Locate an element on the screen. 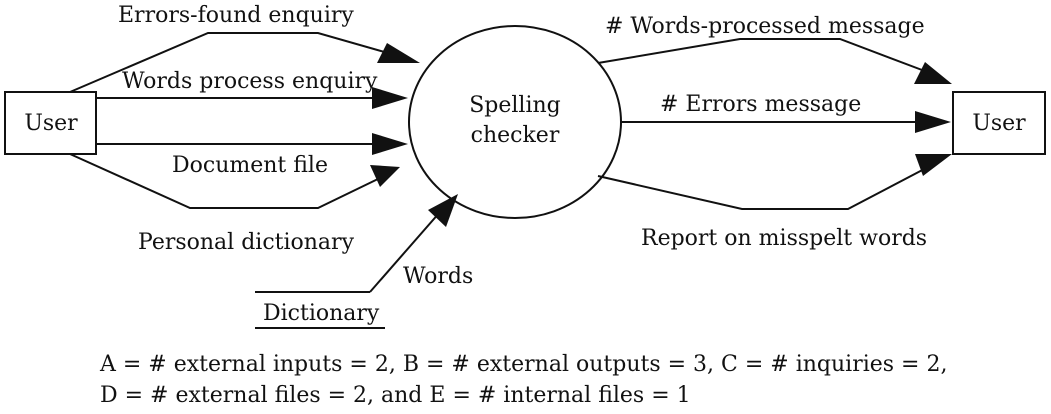 Image resolution: width=1051 pixels, height=414 pixels. personal-dictionary-arrowhead is located at coordinates (385, 176).